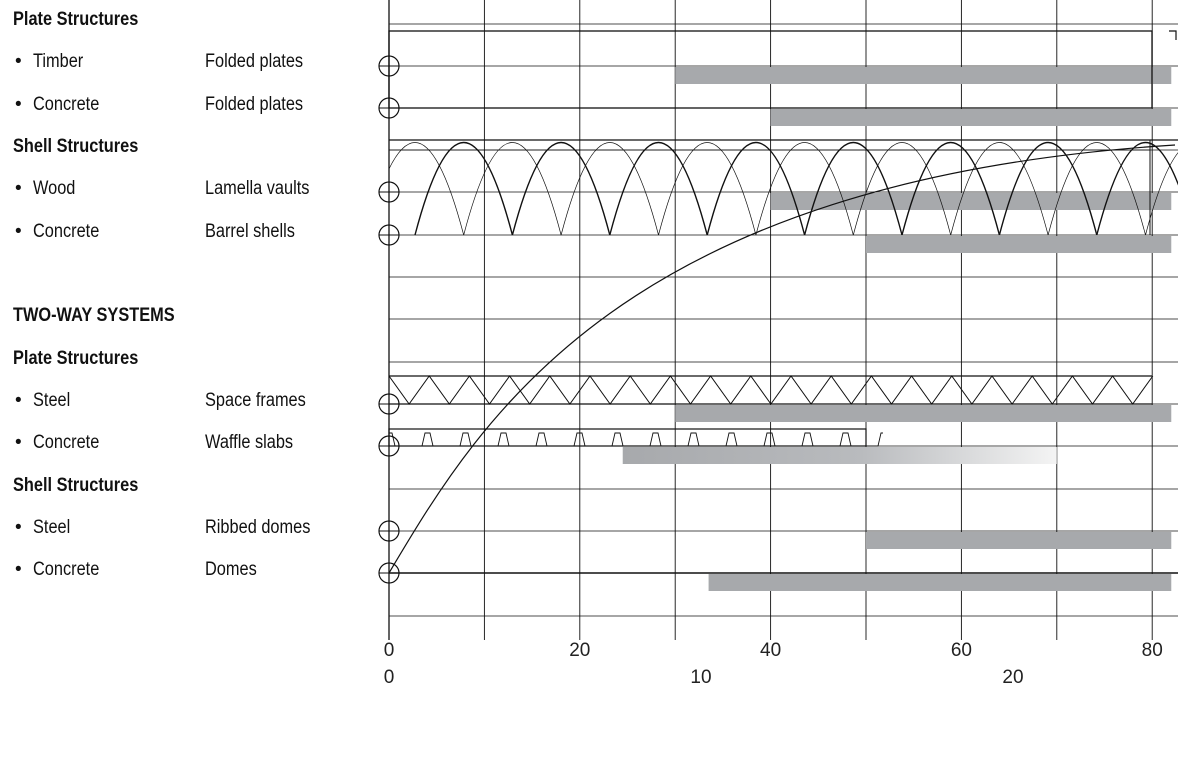 This screenshot has height=767, width=1178. Describe the element at coordinates (783, 187) in the screenshot. I see `barrel-arches` at that location.